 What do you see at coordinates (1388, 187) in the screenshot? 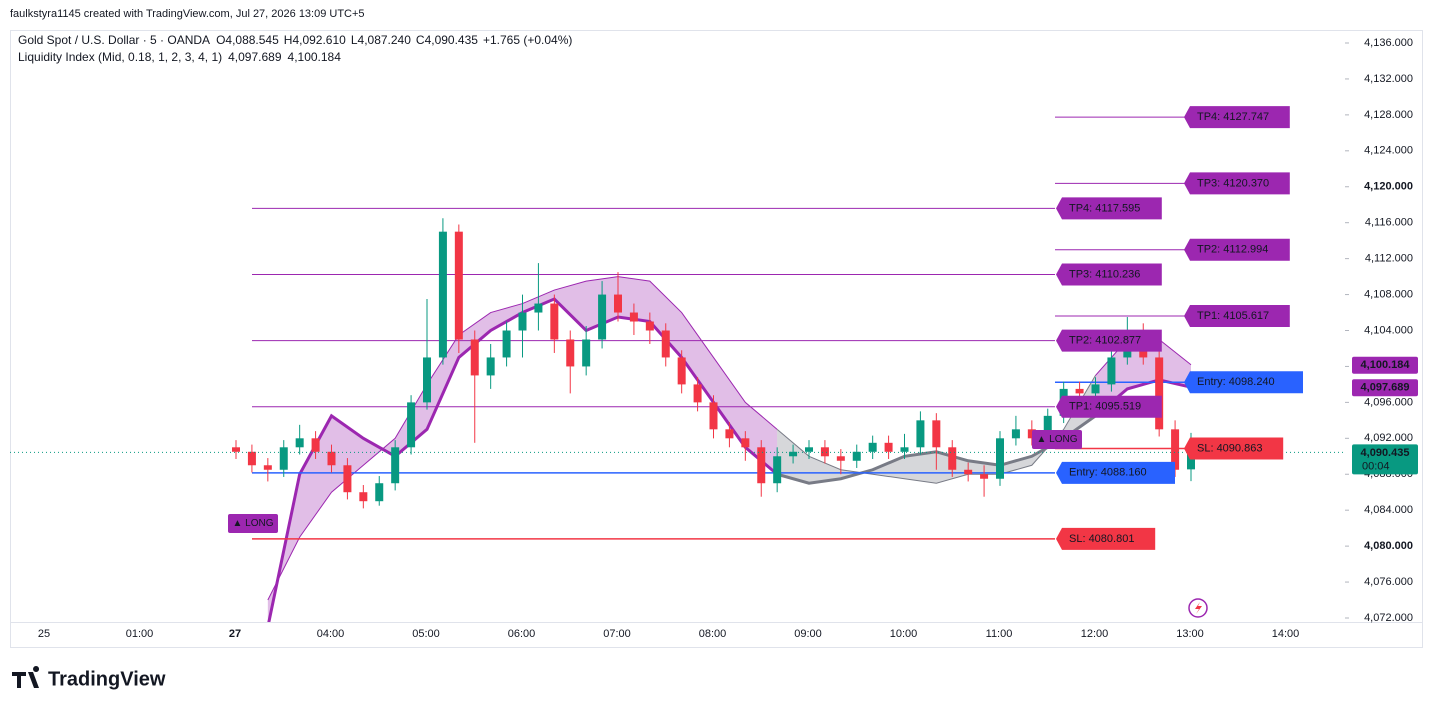
I see `y-tick-label: 4,120.000` at bounding box center [1388, 187].